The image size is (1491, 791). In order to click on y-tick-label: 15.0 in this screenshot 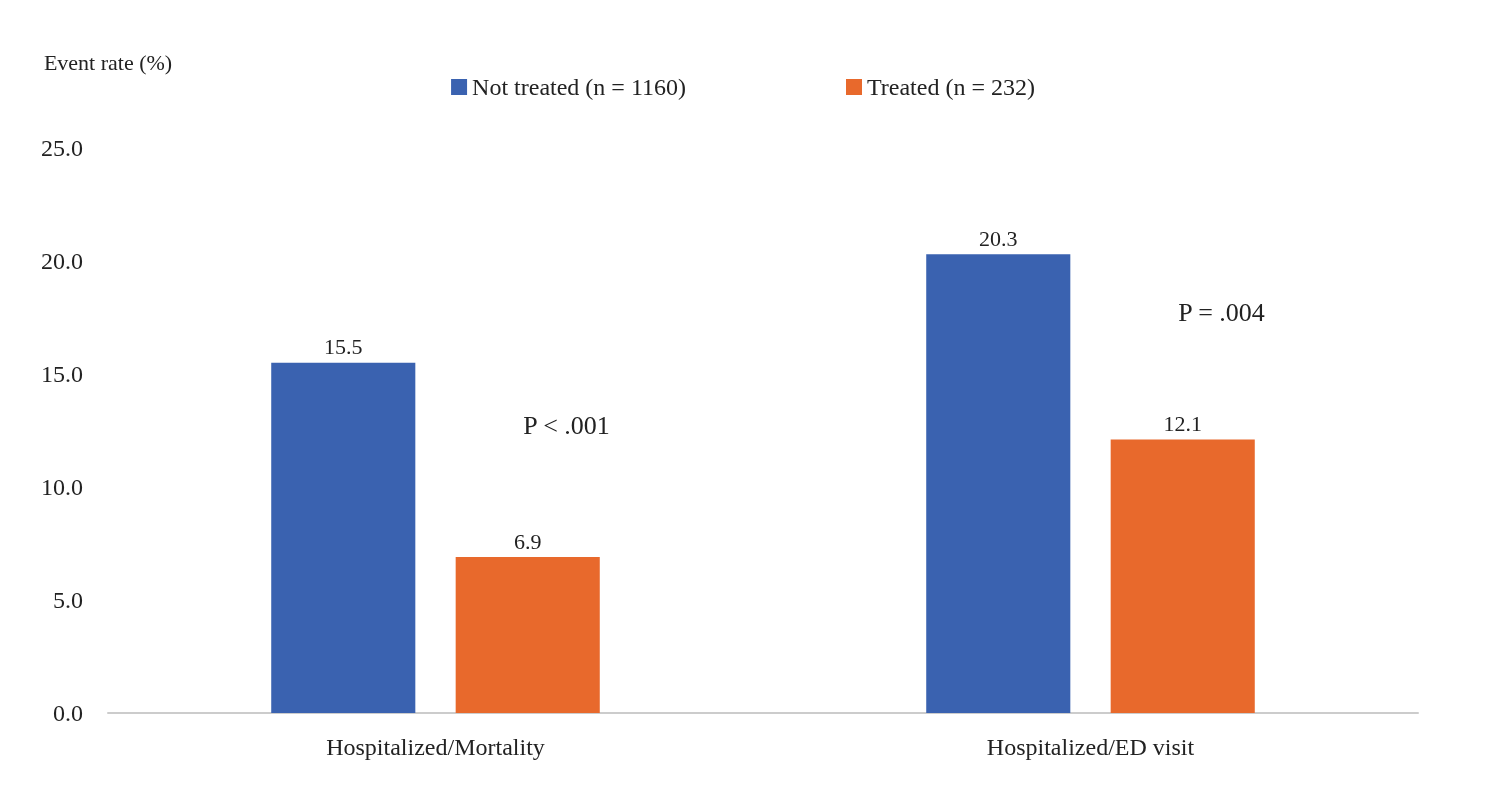, I will do `click(62, 374)`.